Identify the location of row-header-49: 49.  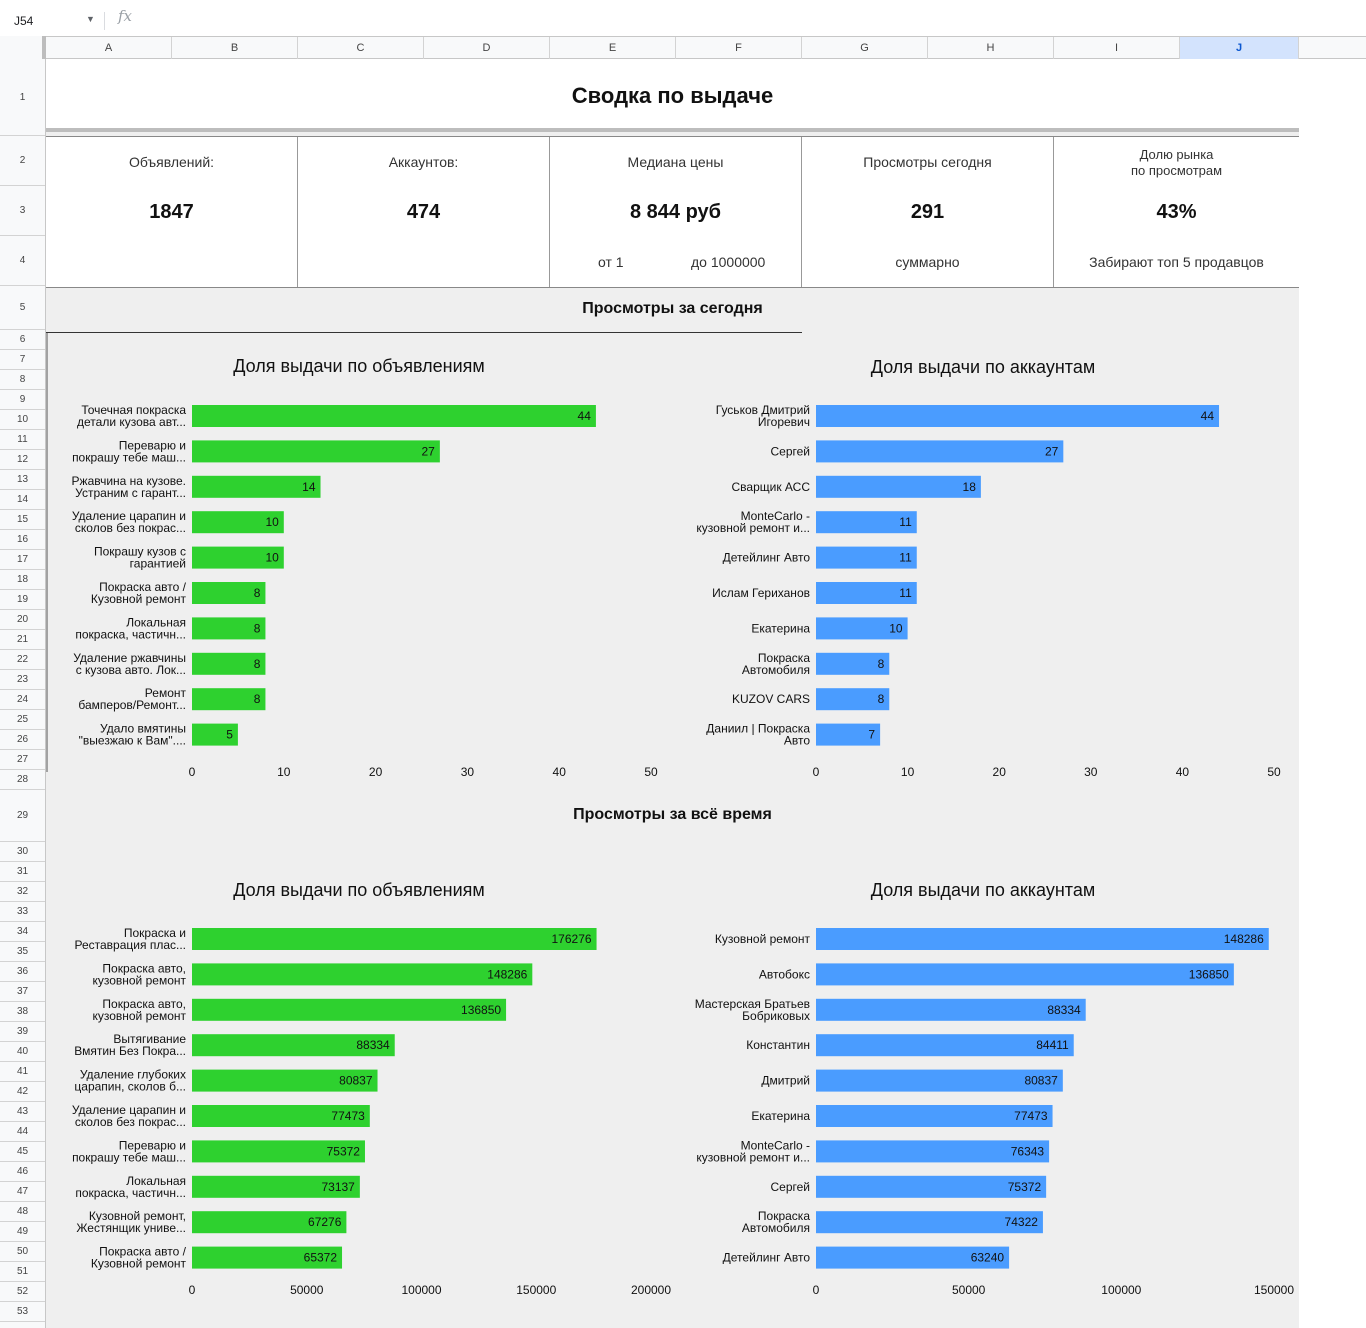
(22, 1232).